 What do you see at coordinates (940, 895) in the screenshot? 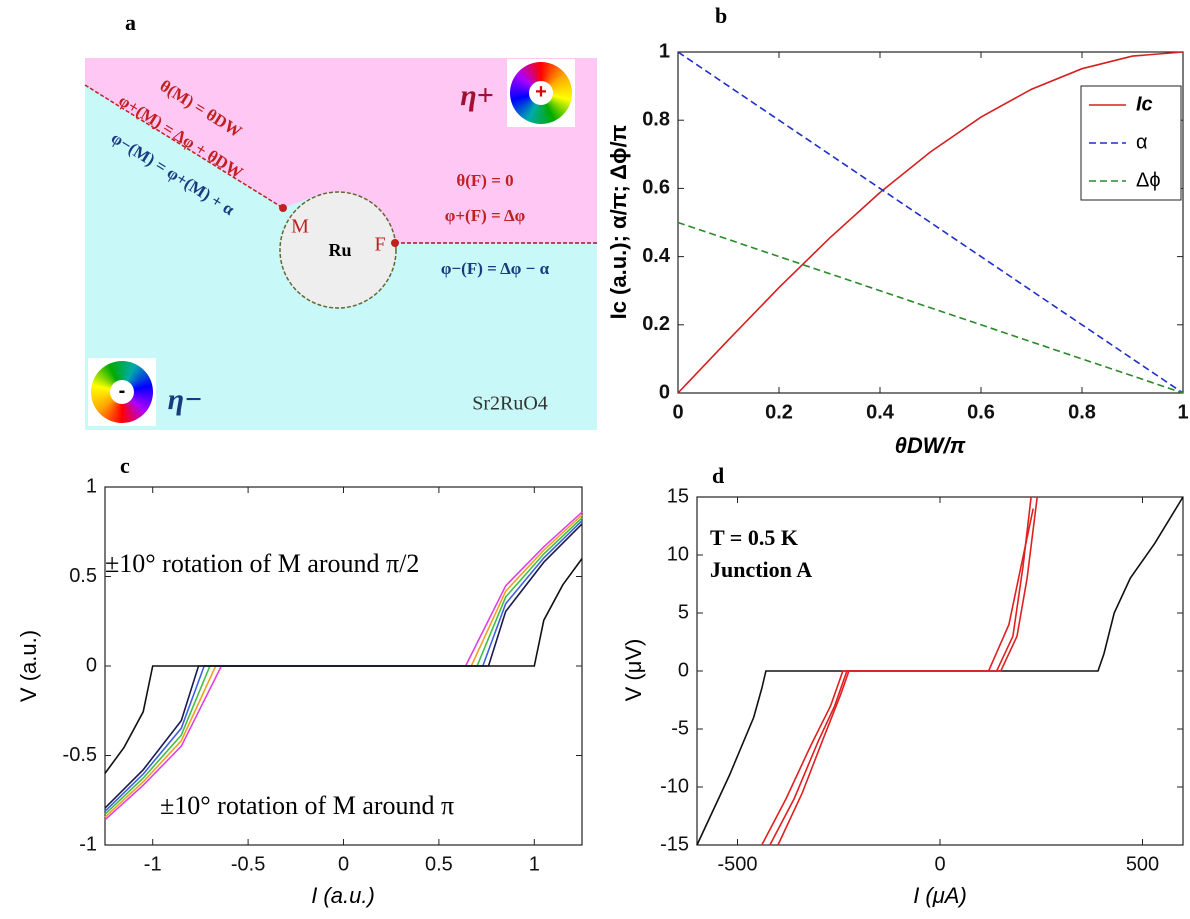
I see `x-axis-label: I (μA)` at bounding box center [940, 895].